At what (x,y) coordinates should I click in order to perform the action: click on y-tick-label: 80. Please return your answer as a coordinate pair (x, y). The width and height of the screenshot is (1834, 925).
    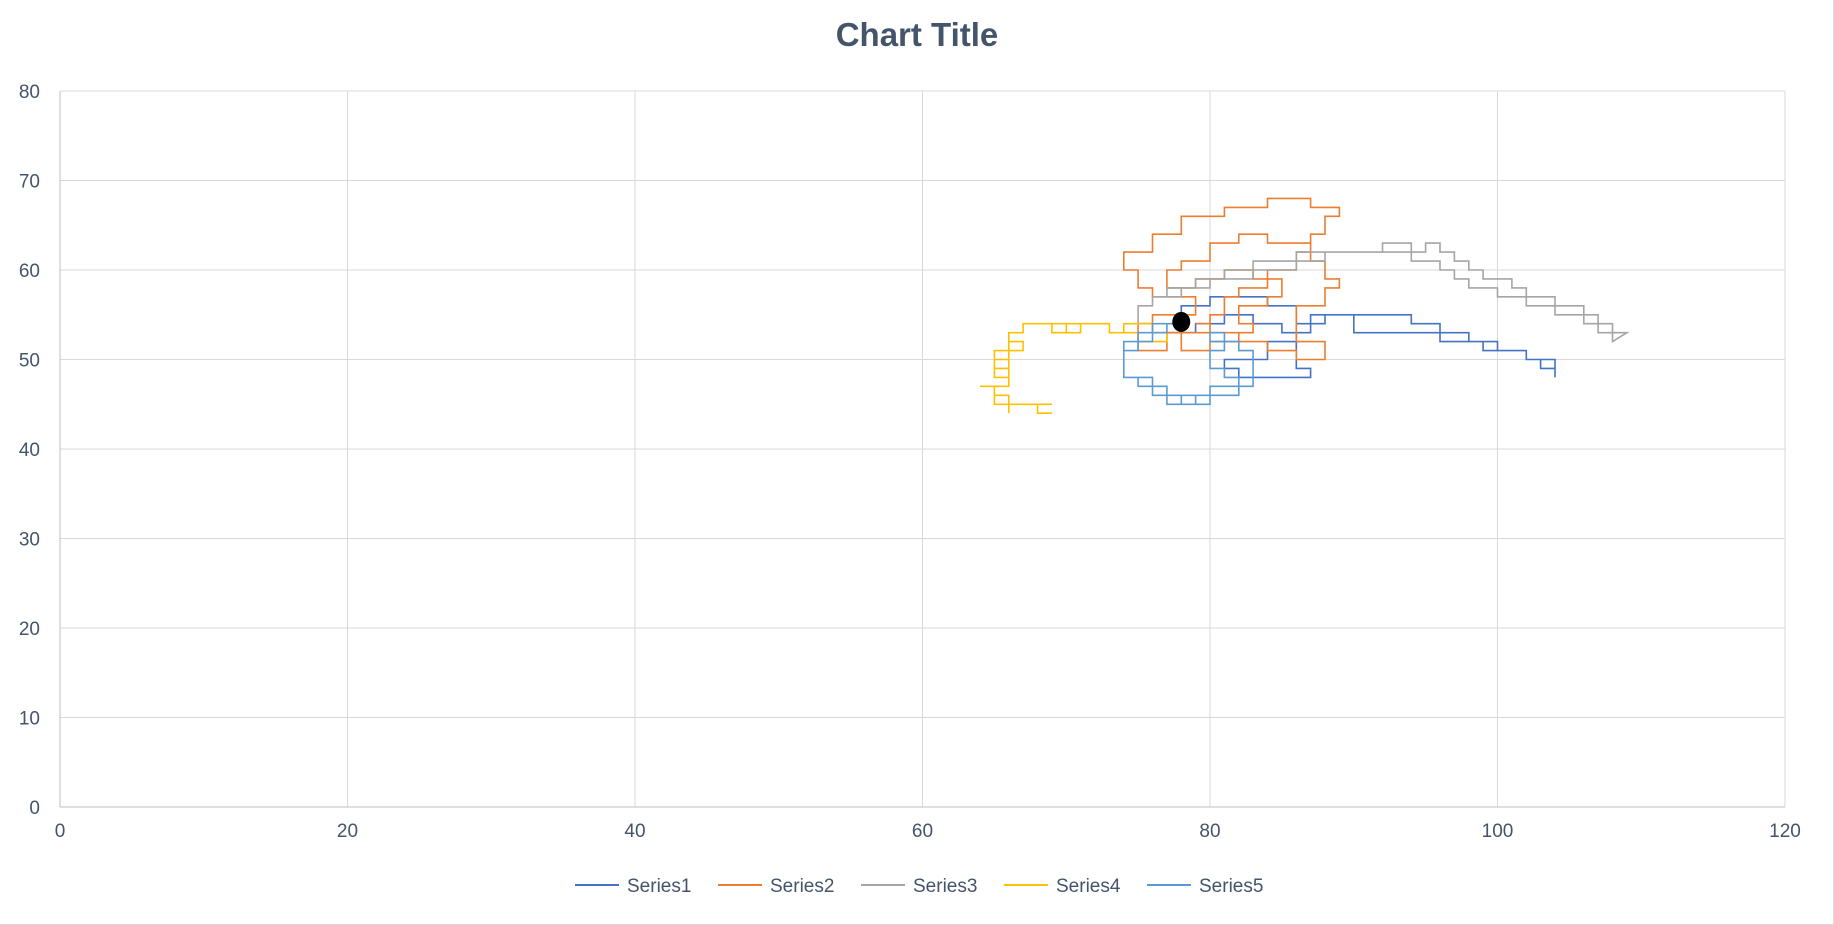
    Looking at the image, I should click on (29, 92).